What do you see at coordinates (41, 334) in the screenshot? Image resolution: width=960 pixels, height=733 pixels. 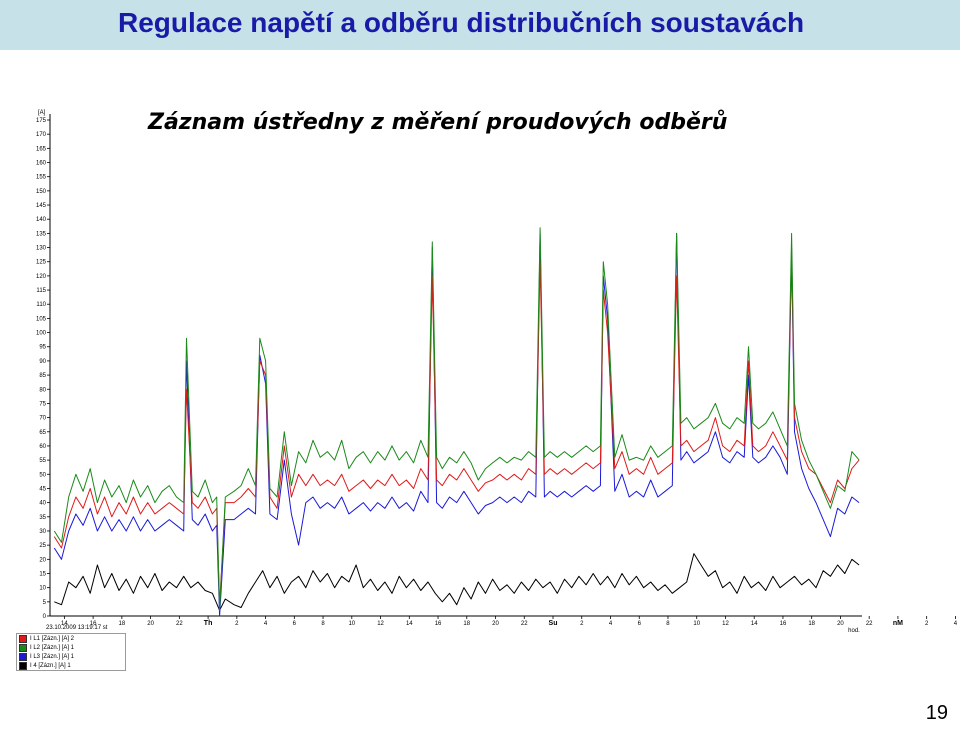 I see `y-tick-label: 100` at bounding box center [41, 334].